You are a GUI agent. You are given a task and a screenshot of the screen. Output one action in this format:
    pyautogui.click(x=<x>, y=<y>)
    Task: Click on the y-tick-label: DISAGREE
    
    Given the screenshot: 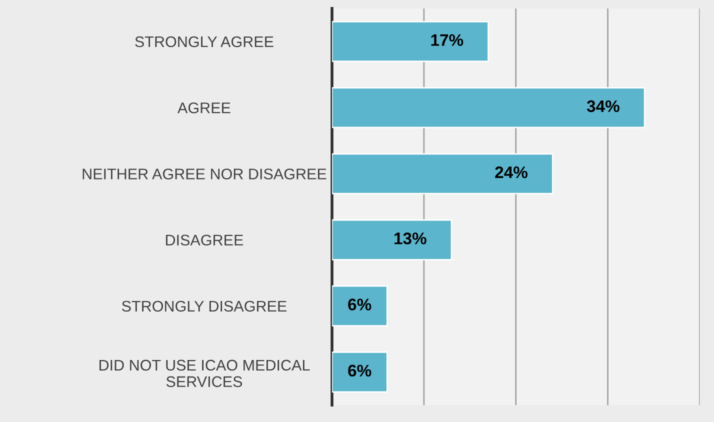 What is the action you would take?
    pyautogui.click(x=205, y=240)
    